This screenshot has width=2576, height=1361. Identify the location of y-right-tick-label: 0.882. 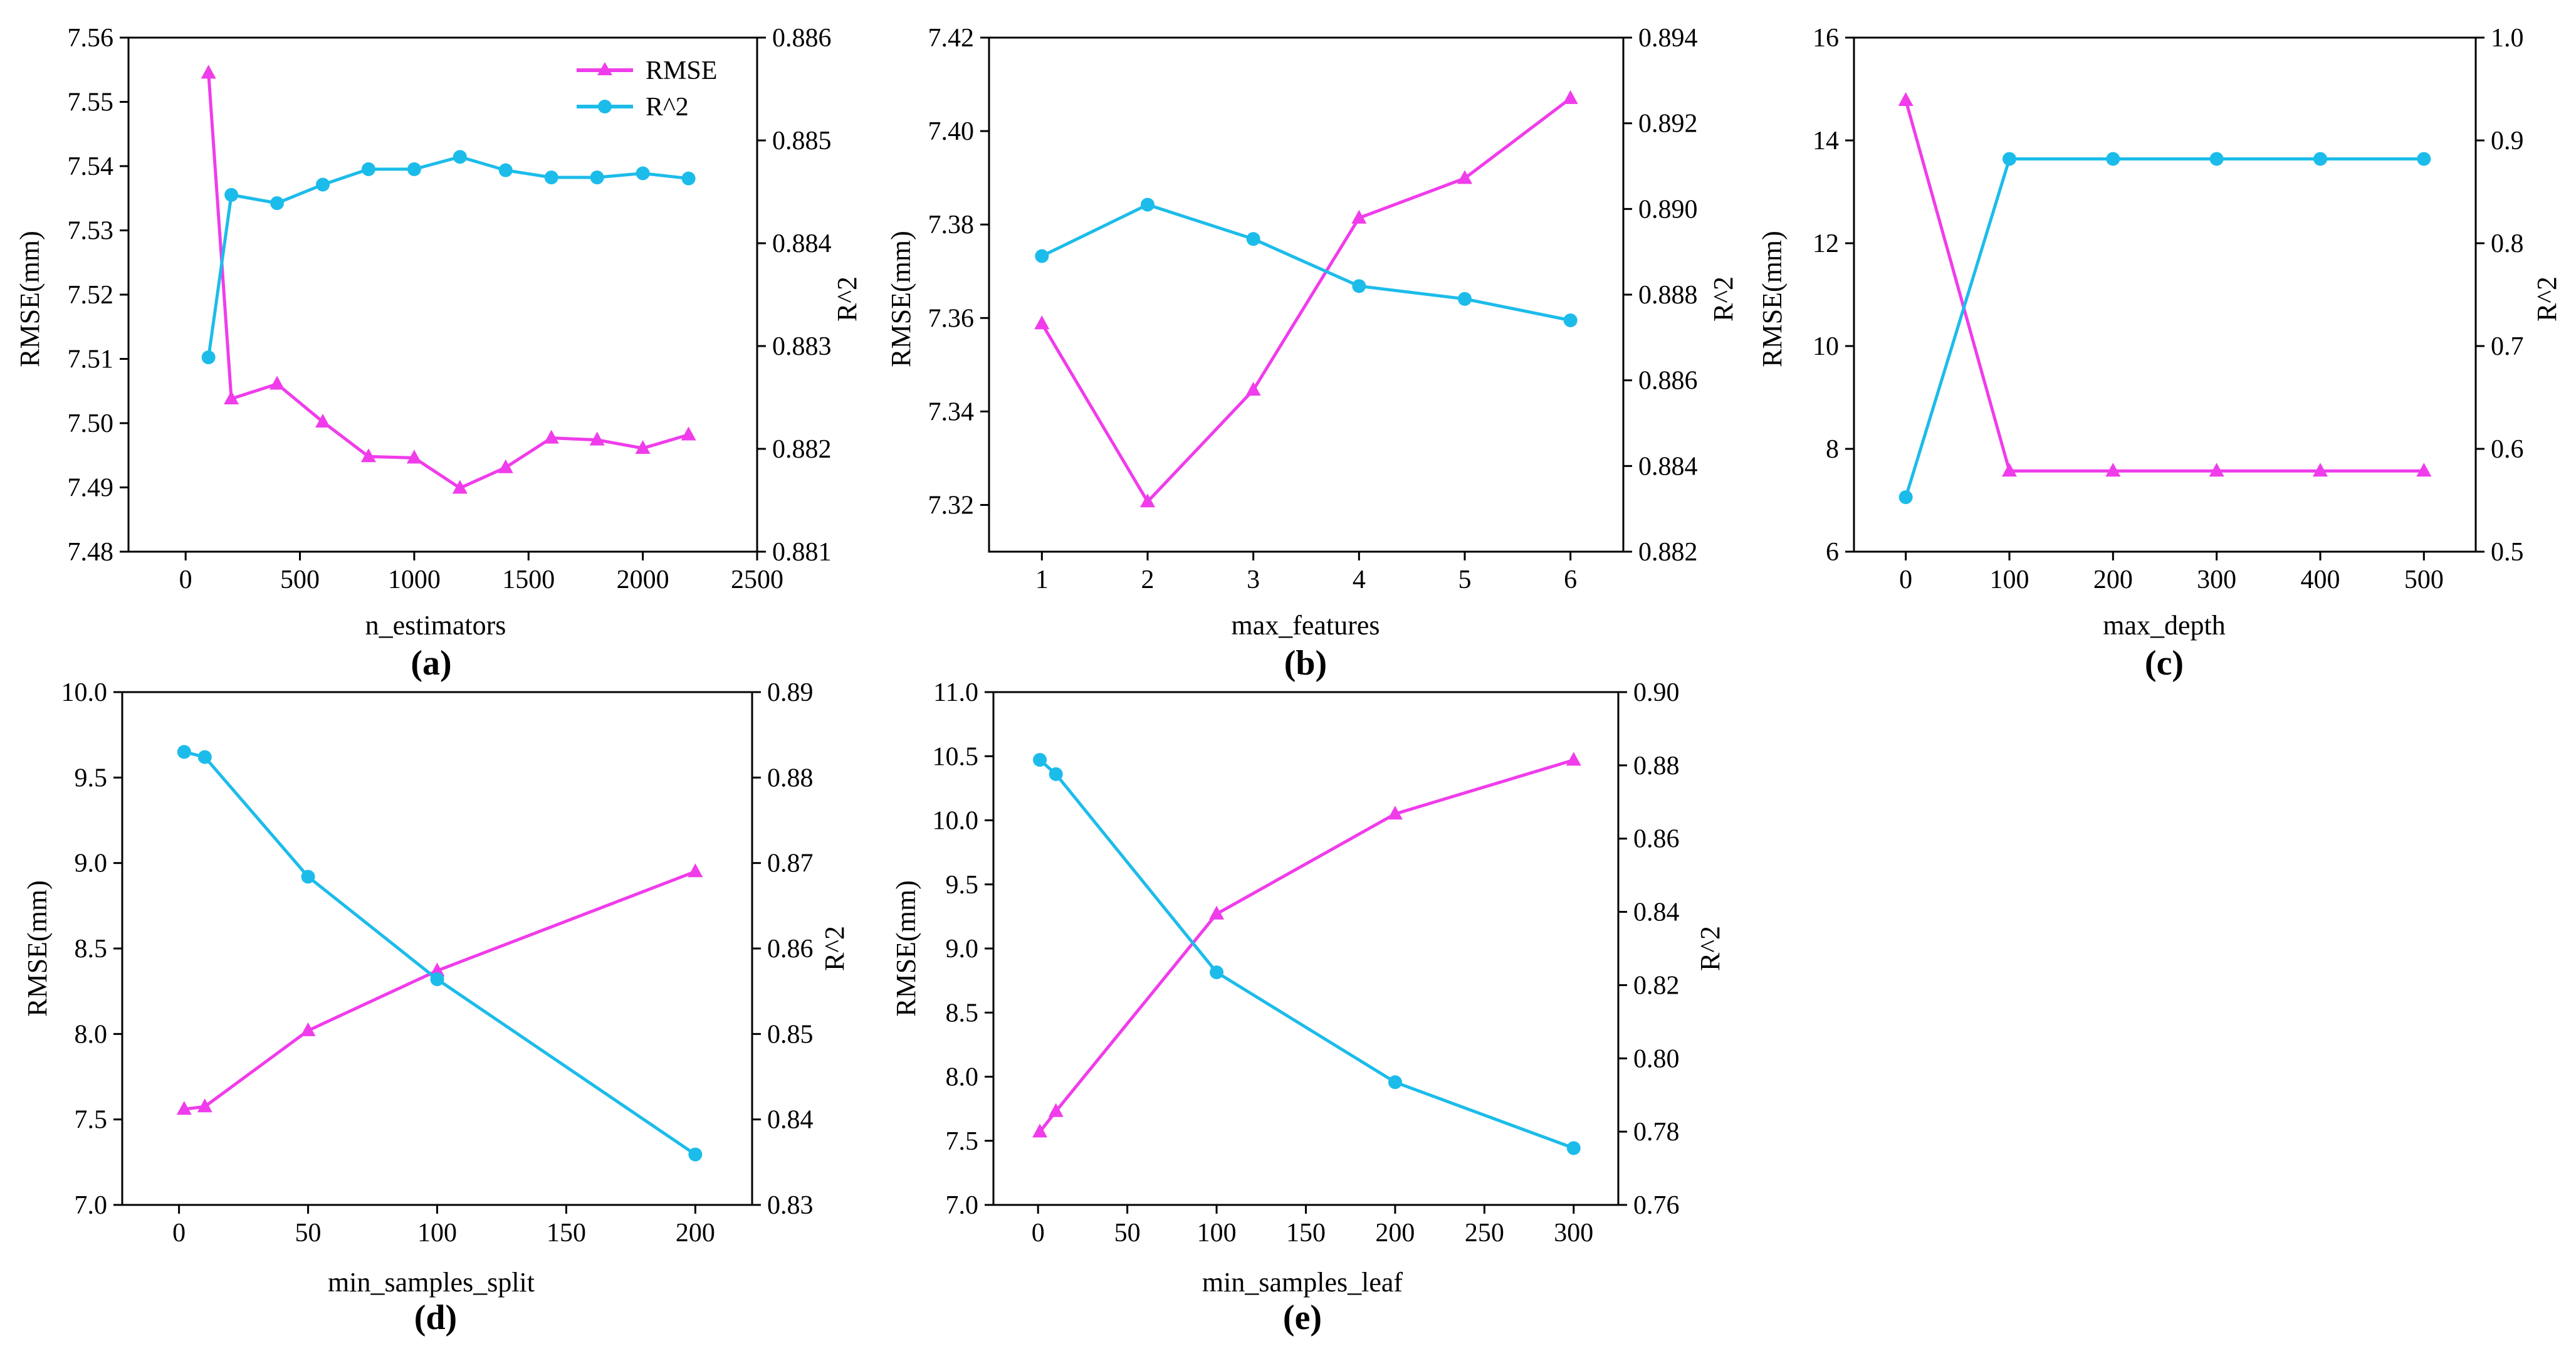
(1668, 552).